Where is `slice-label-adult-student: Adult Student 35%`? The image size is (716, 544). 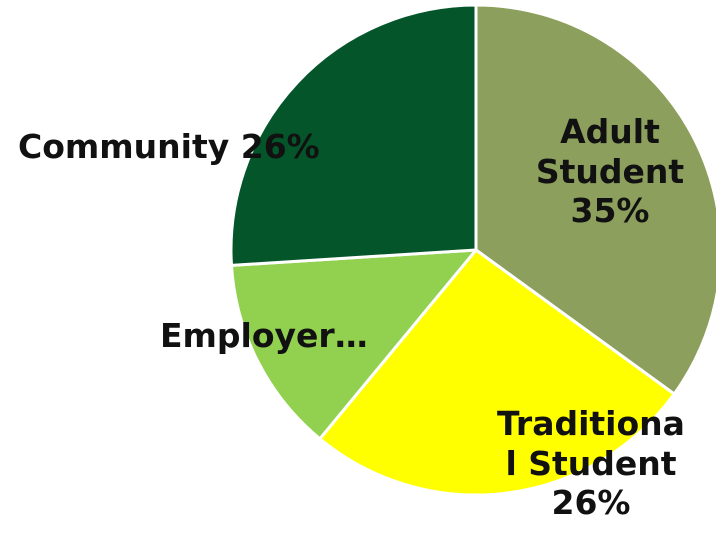
slice-label-adult-student: Adult Student 35% is located at coordinates (610, 171).